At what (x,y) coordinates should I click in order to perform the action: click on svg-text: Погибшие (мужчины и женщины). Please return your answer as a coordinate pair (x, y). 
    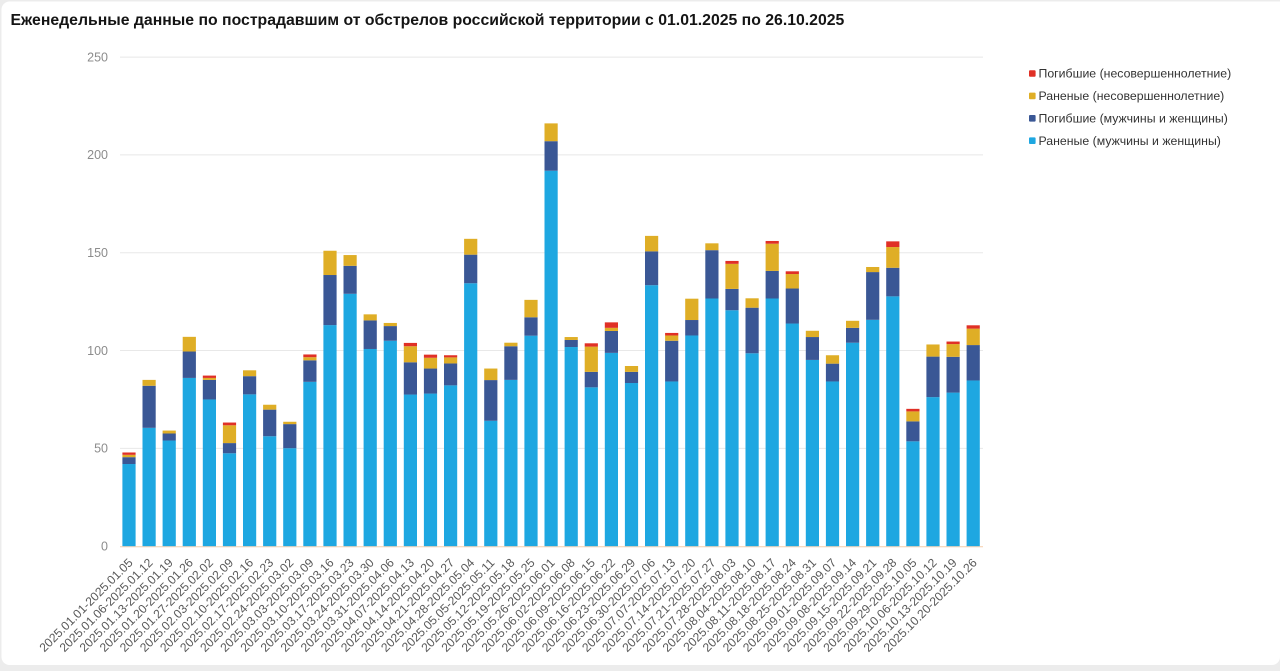
    Looking at the image, I should click on (1133, 119).